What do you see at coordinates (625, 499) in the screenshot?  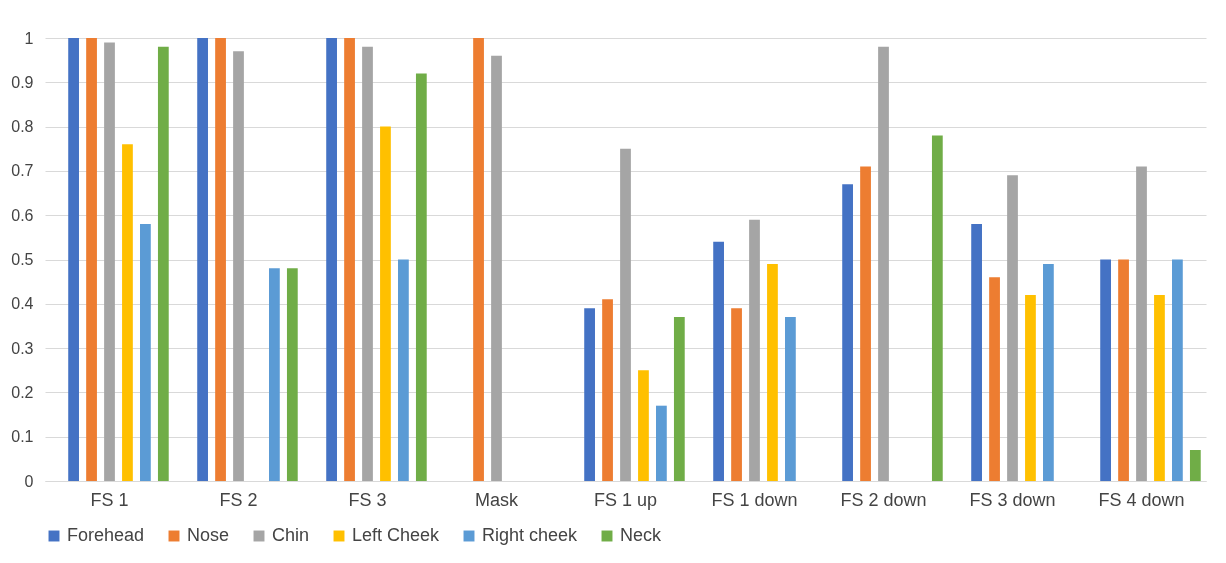 I see `x-tick-label: FS 1 up` at bounding box center [625, 499].